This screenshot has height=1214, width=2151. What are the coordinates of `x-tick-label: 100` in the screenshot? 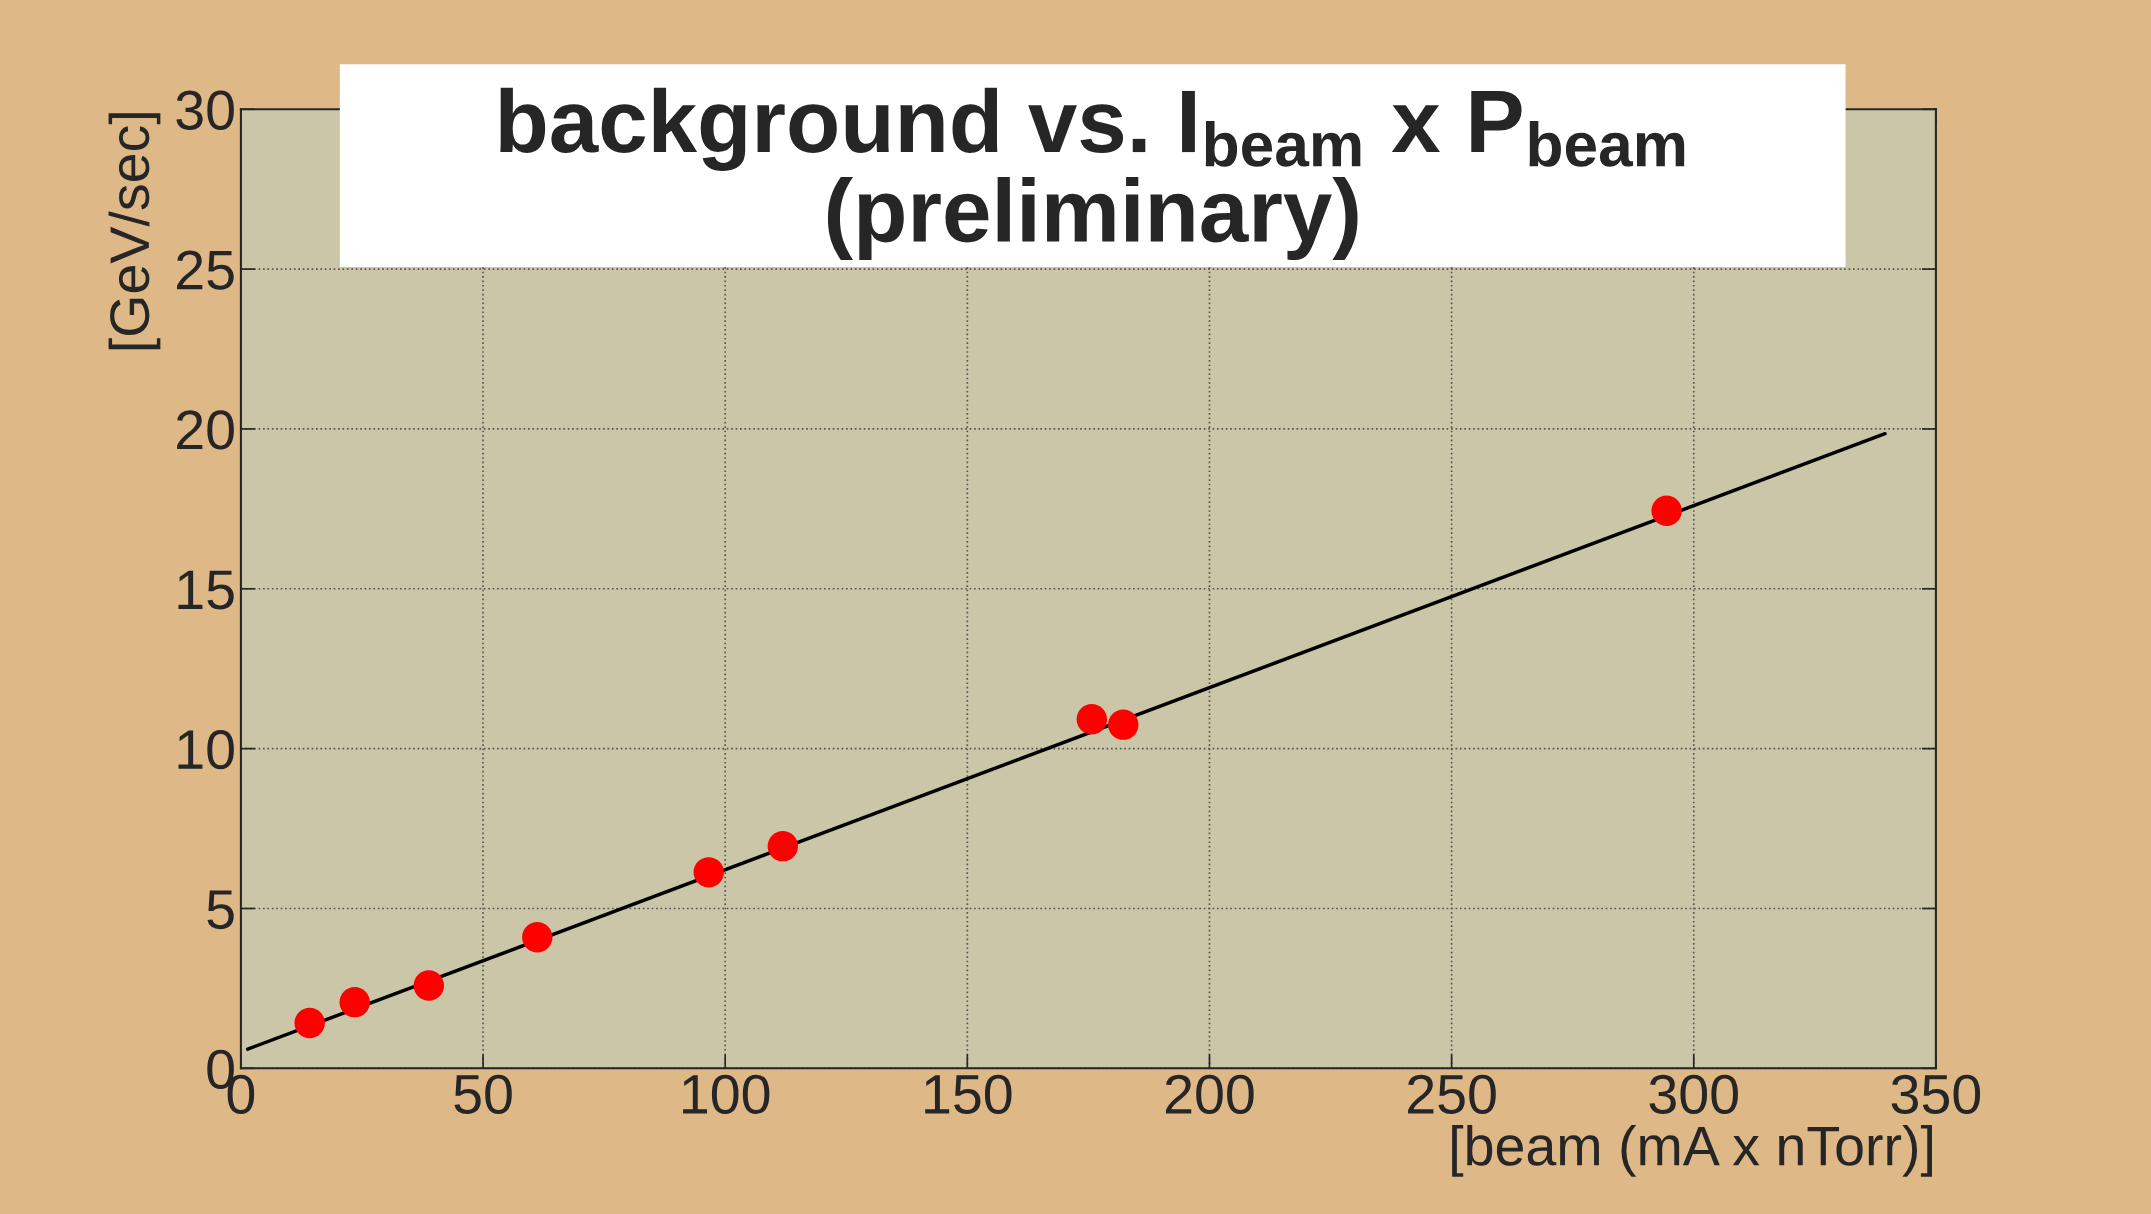 It's located at (726, 1094).